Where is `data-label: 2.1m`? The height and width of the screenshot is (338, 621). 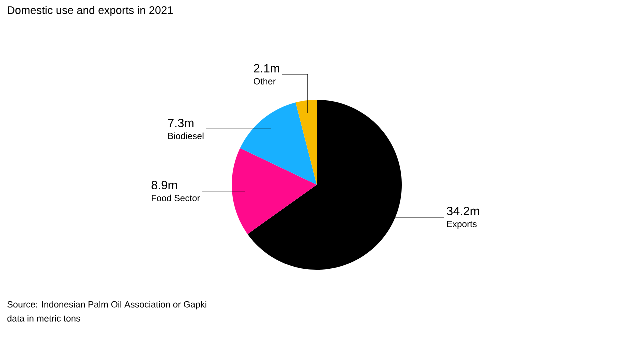
data-label: 2.1m is located at coordinates (267, 68).